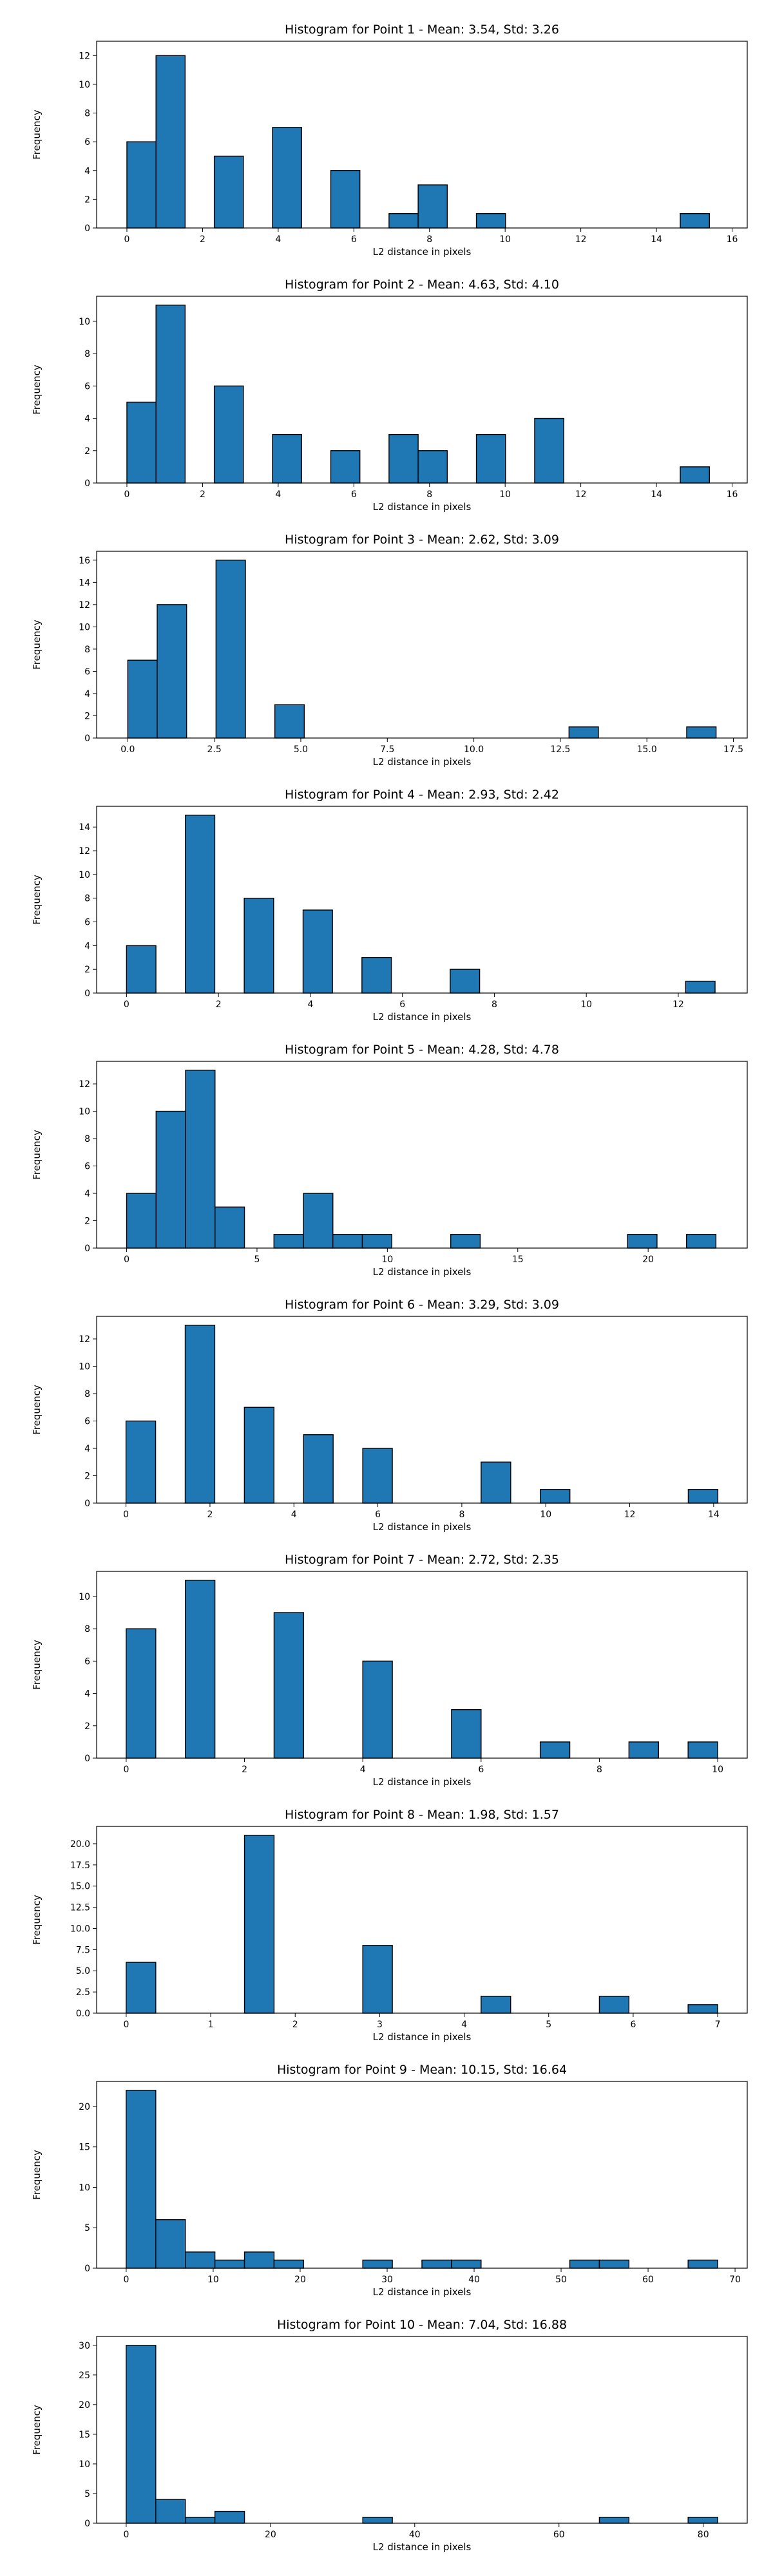 The image size is (773, 2576). Describe the element at coordinates (387, 749) in the screenshot. I see `x-tick-label: 7.5` at that location.